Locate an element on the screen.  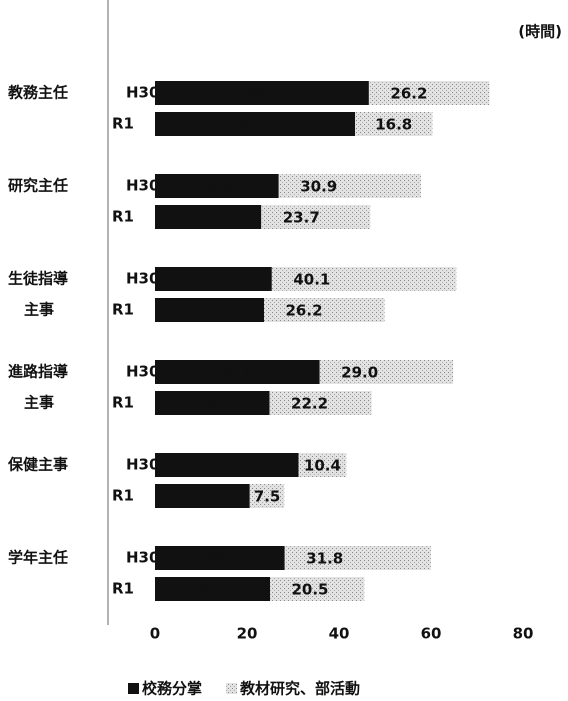
x-tick-label: 80 is located at coordinates (523, 634).